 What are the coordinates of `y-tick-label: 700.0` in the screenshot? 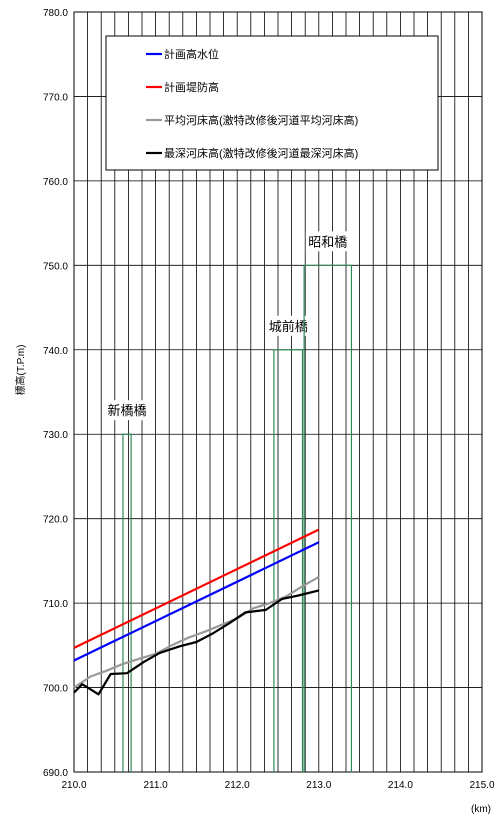 It's located at (55, 689).